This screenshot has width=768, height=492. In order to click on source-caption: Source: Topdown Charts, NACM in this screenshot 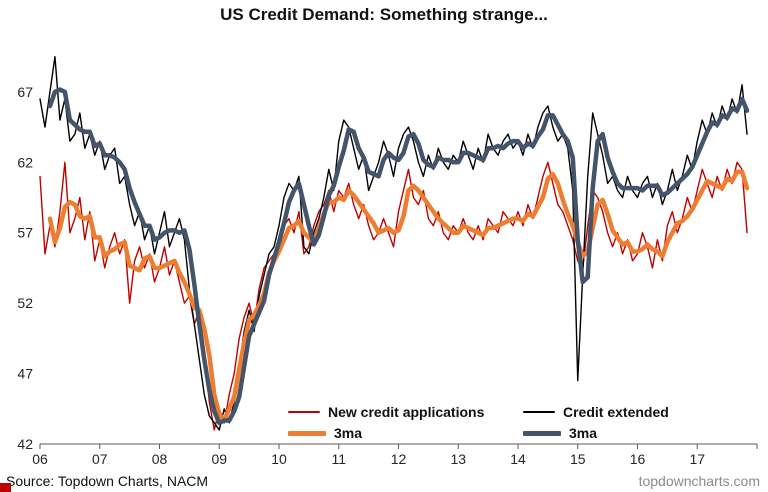, I will do `click(107, 481)`.